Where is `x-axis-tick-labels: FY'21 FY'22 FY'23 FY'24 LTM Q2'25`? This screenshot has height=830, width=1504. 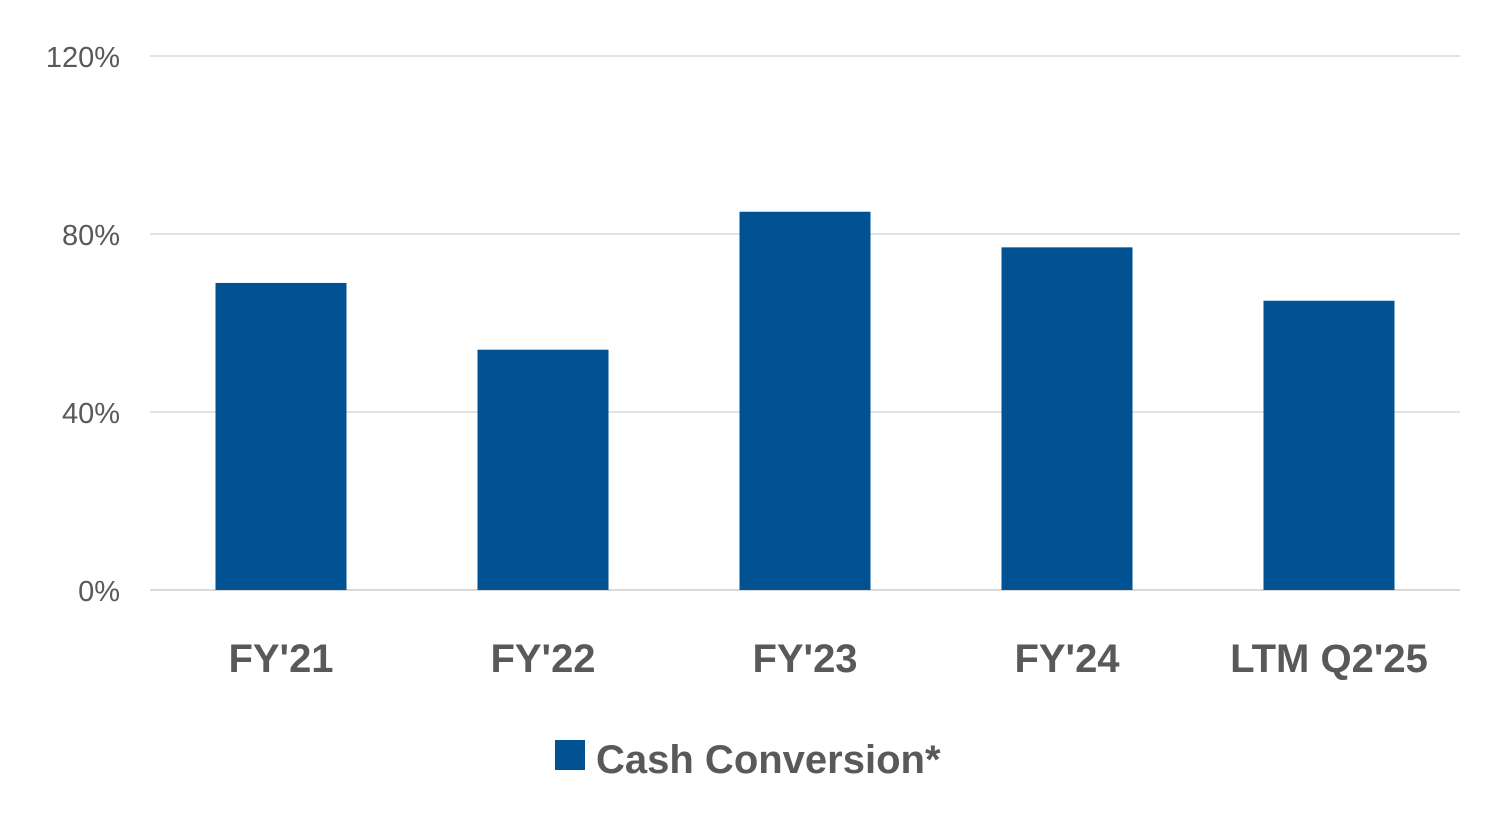 x-axis-tick-labels: FY'21 FY'22 FY'23 FY'24 LTM Q2'25 is located at coordinates (827, 659).